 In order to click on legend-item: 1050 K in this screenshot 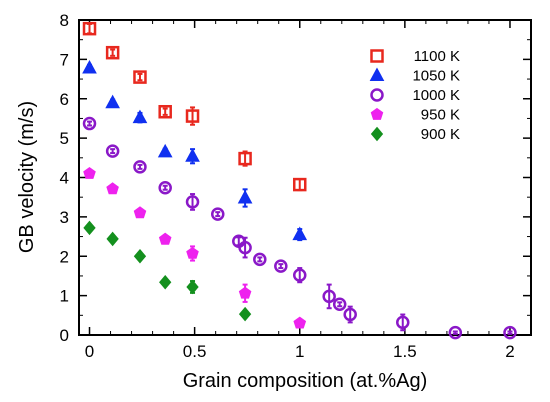, I will do `click(414, 76)`.